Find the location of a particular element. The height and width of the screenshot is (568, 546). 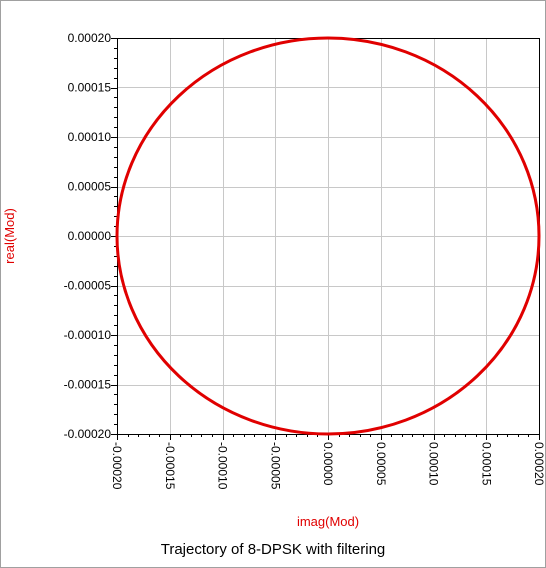

x-tick-label: 0.00015 is located at coordinates (486, 464).